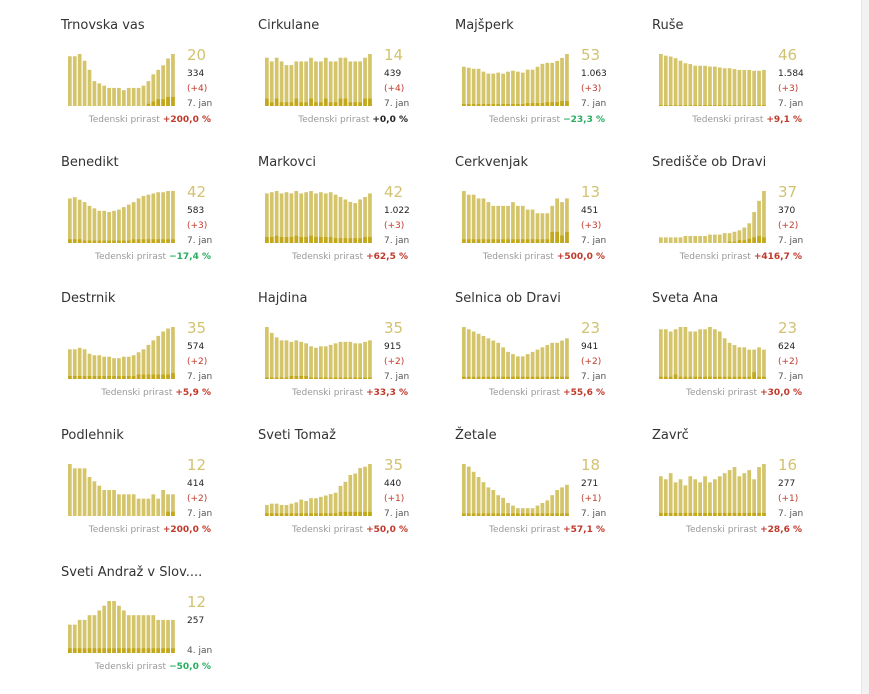 This screenshot has width=869, height=694. Describe the element at coordinates (394, 226) in the screenshot. I see `daily-delta: (+3)` at that location.